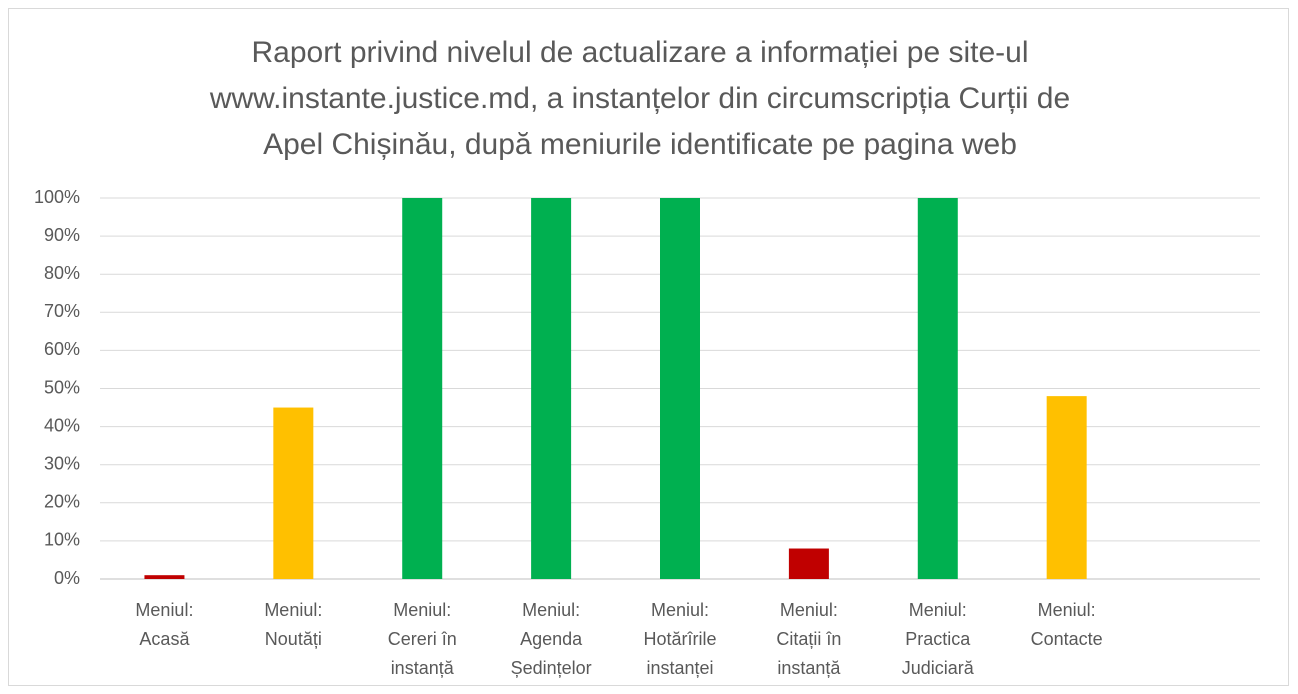 The width and height of the screenshot is (1298, 694). Describe the element at coordinates (67, 578) in the screenshot. I see `y-tick-label: 0%` at that location.